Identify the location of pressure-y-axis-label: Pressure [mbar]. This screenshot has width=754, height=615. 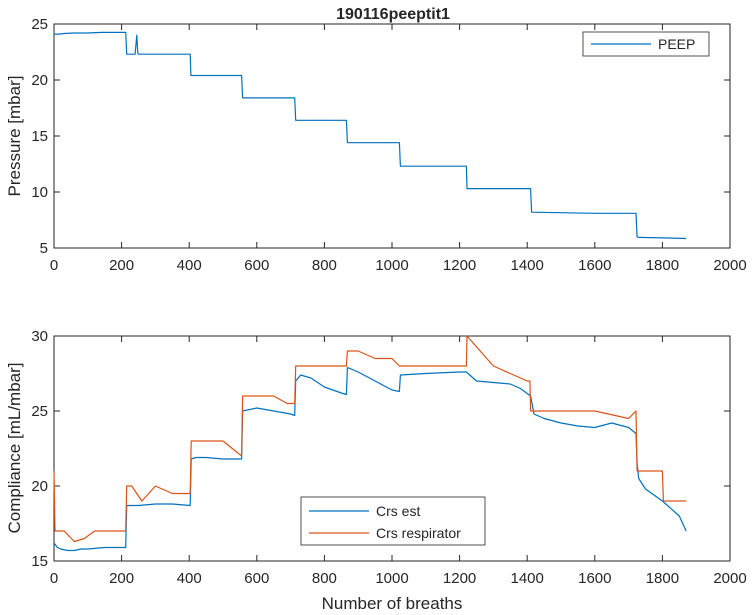
(14, 136).